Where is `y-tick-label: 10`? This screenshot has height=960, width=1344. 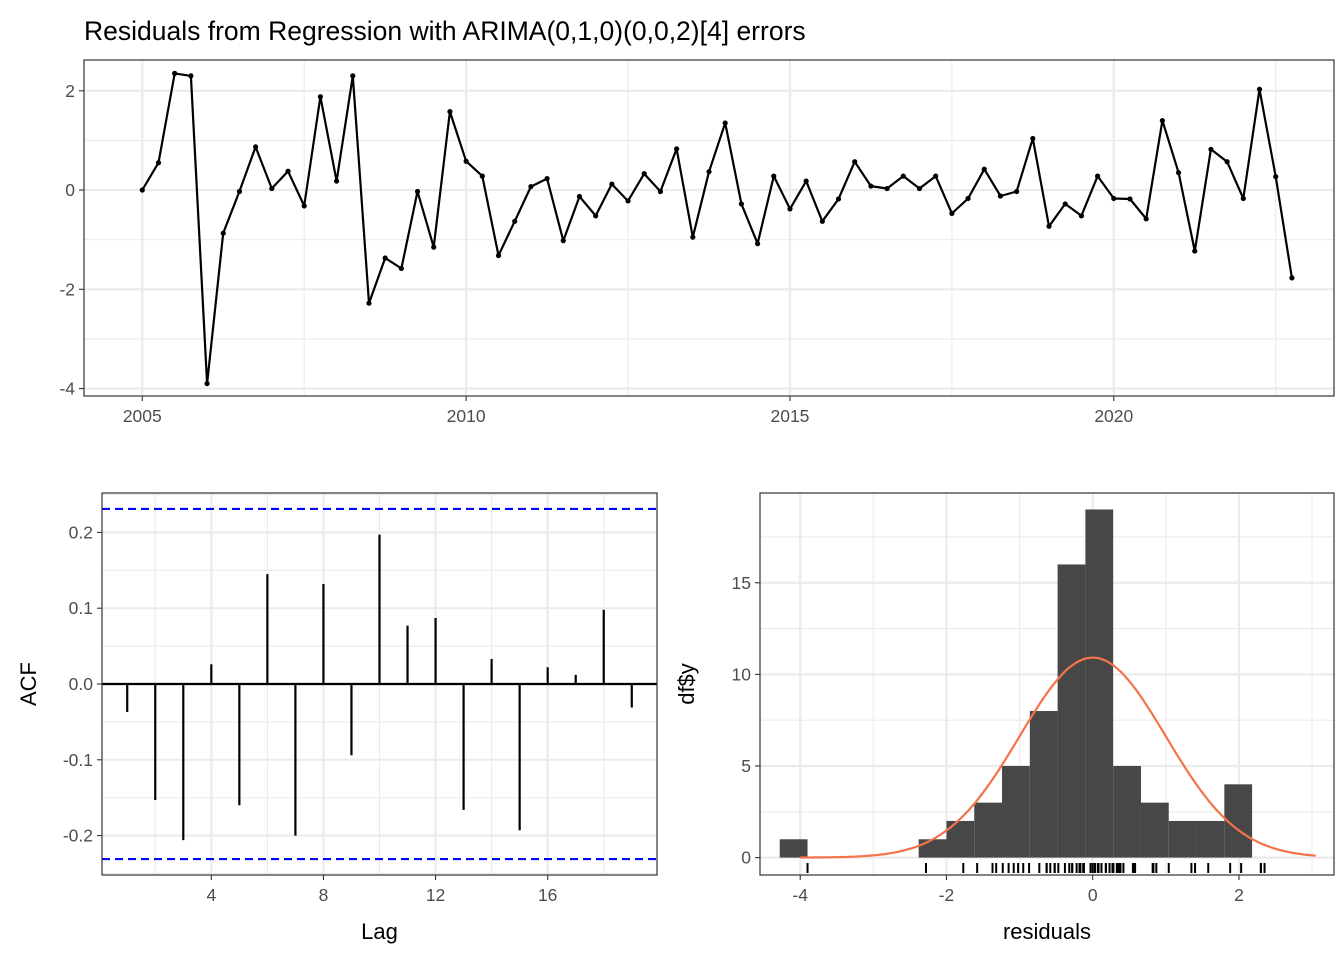
y-tick-label: 10 is located at coordinates (742, 674).